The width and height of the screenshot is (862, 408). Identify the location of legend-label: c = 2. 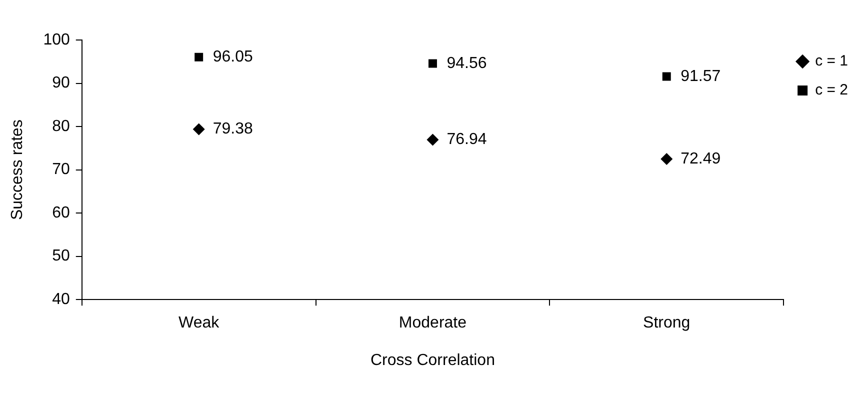
(831, 90).